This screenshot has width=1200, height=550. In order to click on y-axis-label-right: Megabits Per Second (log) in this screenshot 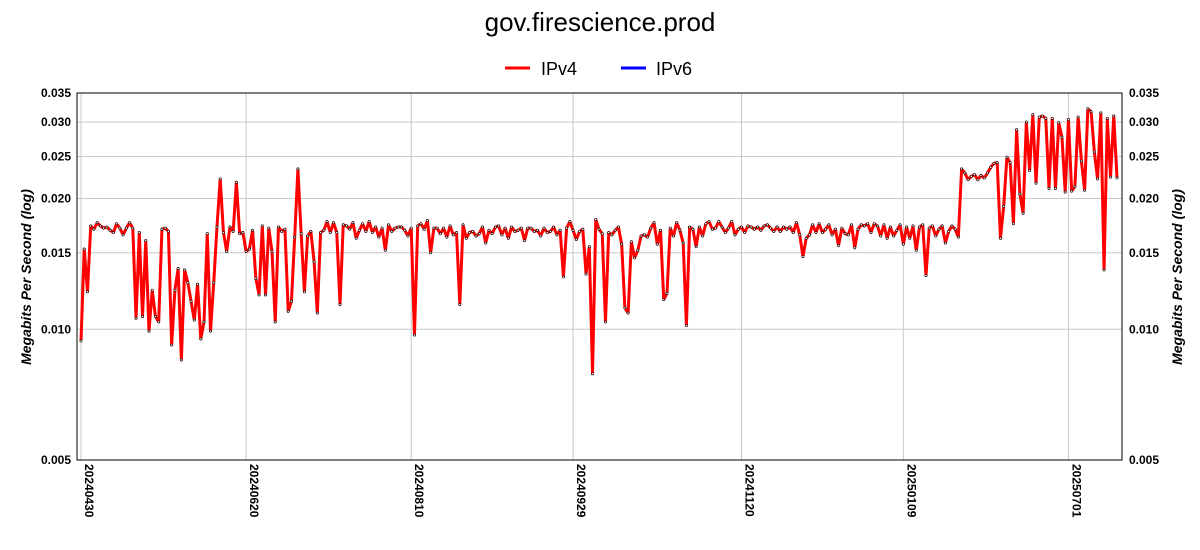, I will do `click(1177, 277)`.